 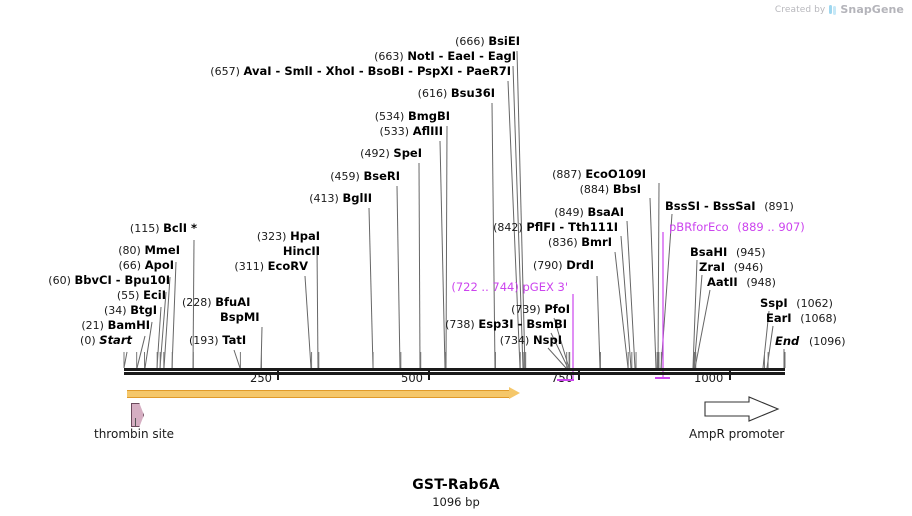 I want to click on site-label-btgI: (34) BtgI, so click(x=130, y=310).